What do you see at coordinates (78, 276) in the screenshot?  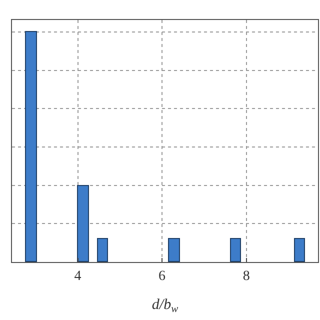 I see `x-tick-label: 4` at bounding box center [78, 276].